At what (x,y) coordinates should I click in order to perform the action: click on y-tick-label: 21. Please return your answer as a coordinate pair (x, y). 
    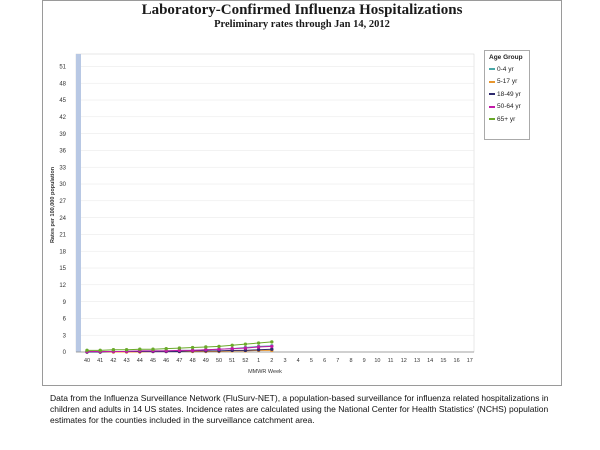
    Looking at the image, I should click on (62, 236).